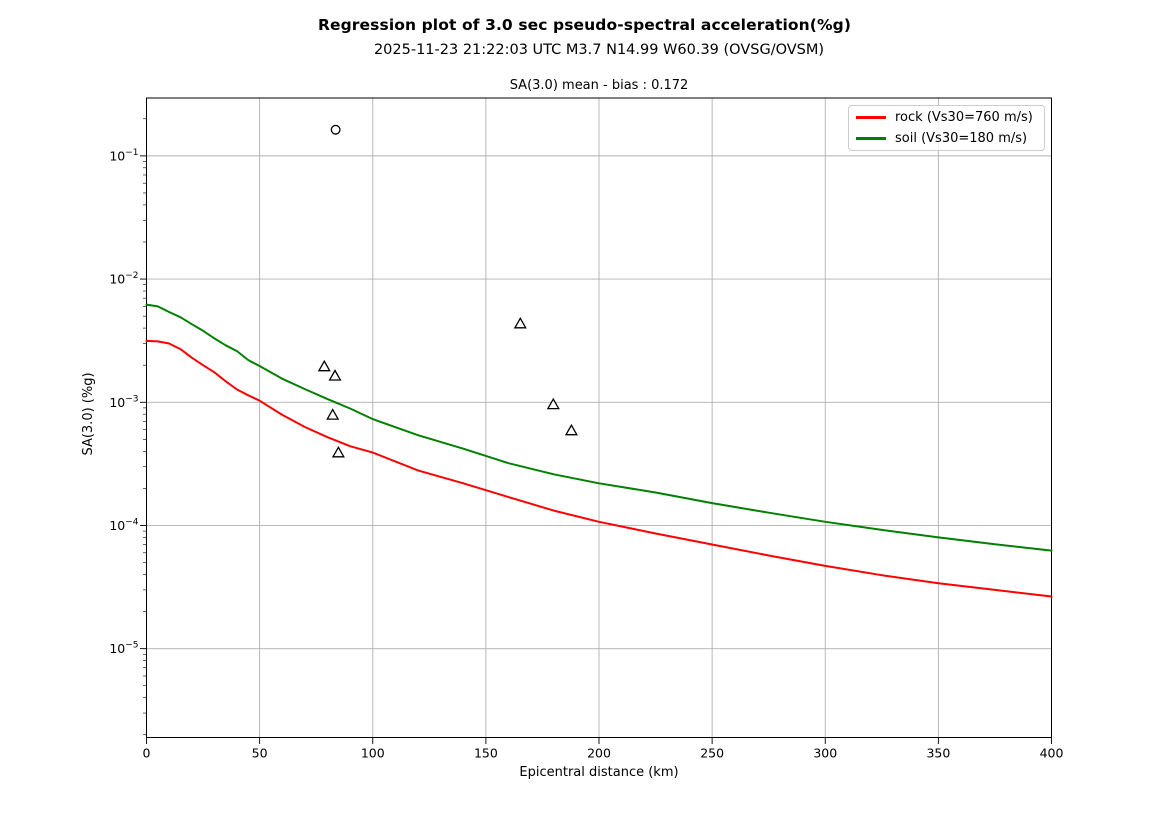 This screenshot has width=1169, height=827. I want to click on y-tick-label: 10⁻⁴, so click(123, 525).